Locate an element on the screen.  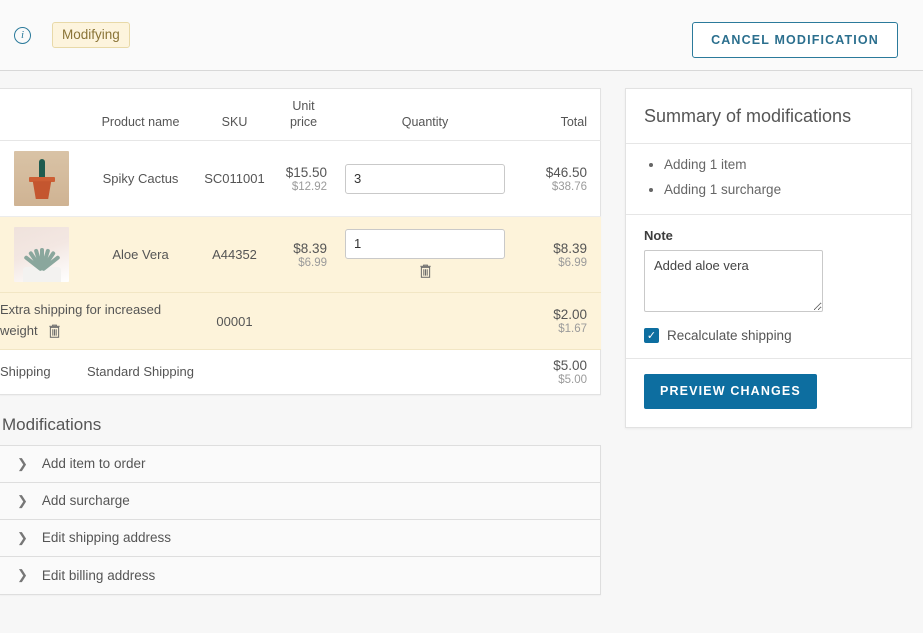
list-item: Adding 1 surcharge is located at coordinates (778, 190).